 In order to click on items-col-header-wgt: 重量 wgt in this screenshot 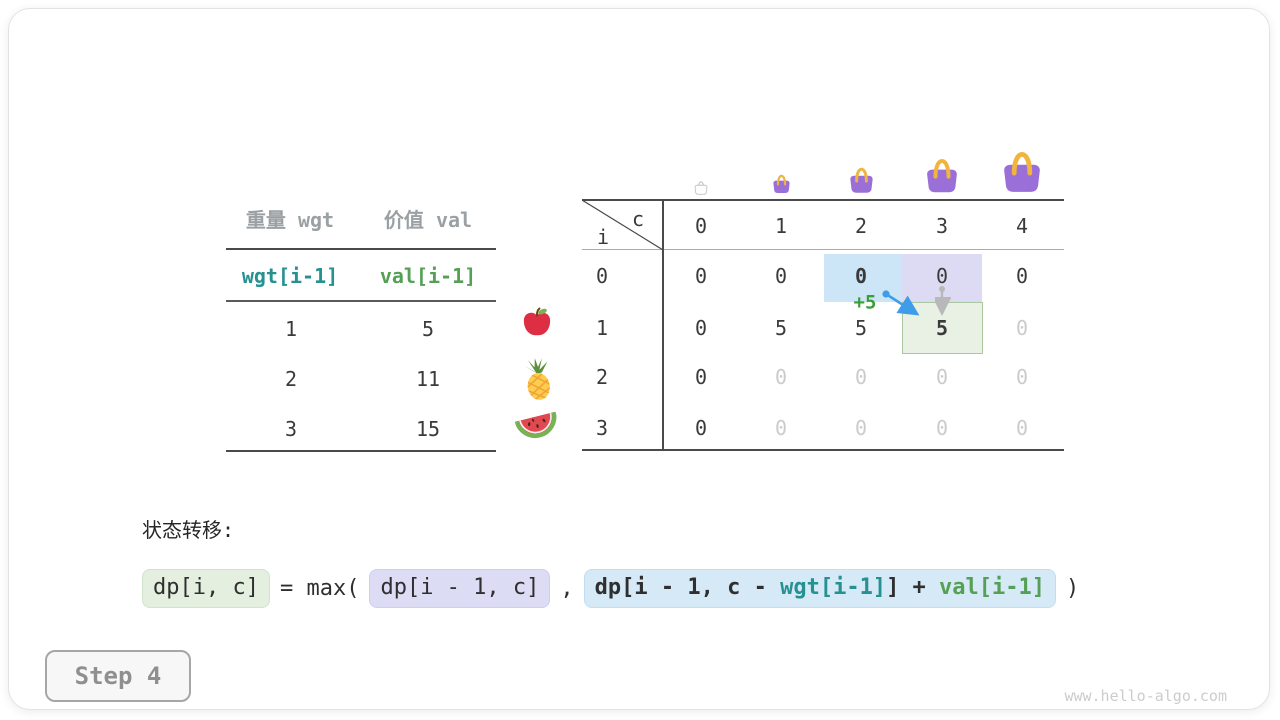, I will do `click(290, 220)`.